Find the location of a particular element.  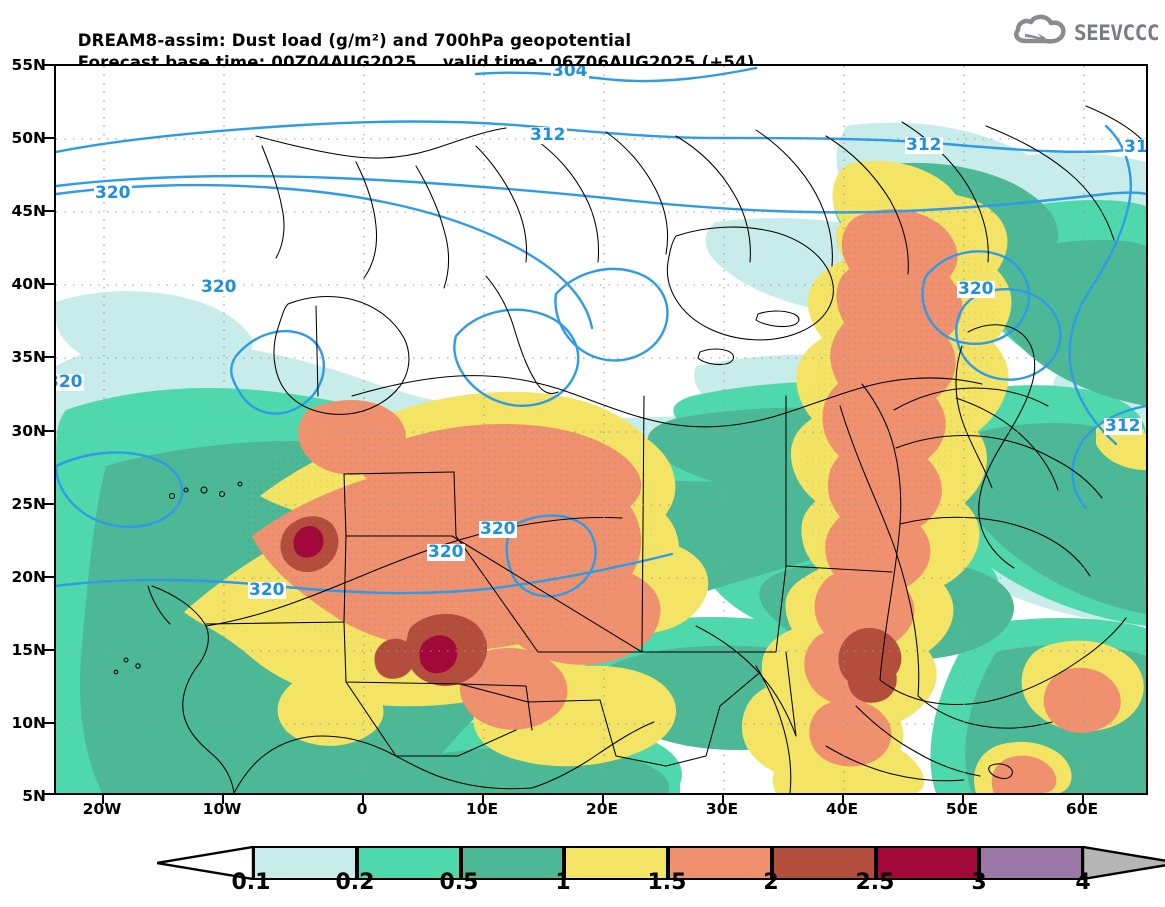

colorbar-tick-label: 2 is located at coordinates (771, 882).